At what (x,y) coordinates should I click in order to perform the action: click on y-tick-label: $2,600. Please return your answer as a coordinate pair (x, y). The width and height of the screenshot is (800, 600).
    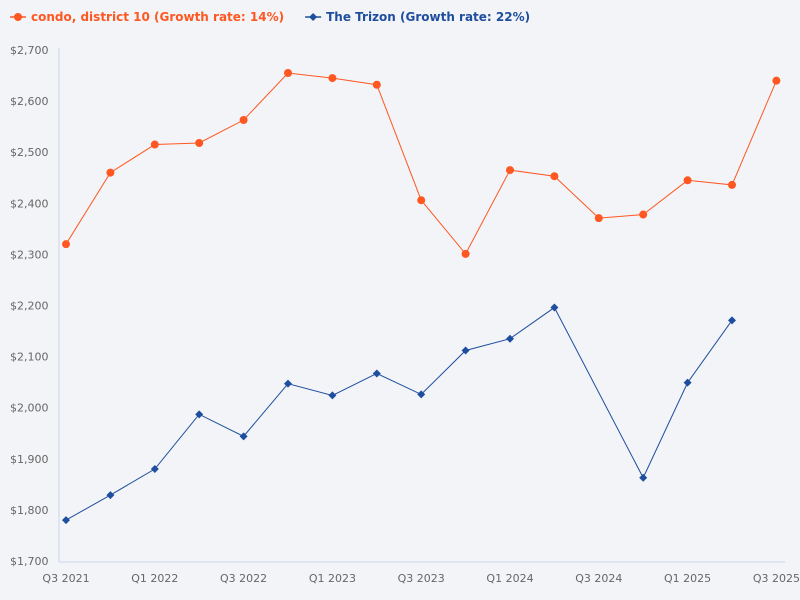
    Looking at the image, I should click on (29, 101).